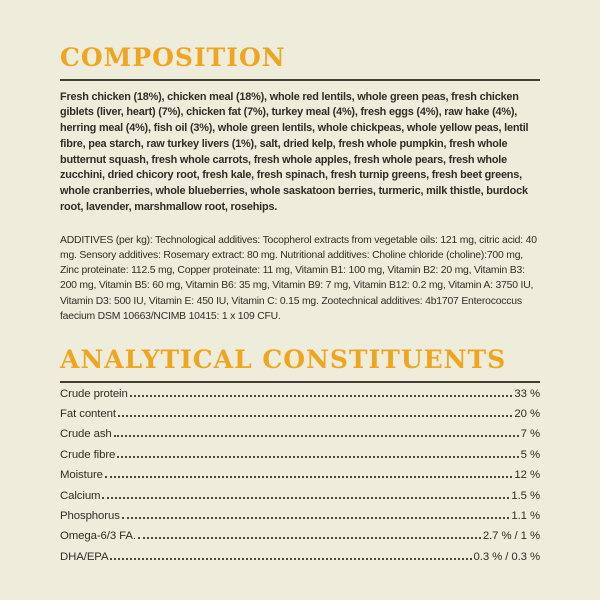 The height and width of the screenshot is (600, 600). I want to click on constituent-value: 2.7 % / 1 %, so click(511, 536).